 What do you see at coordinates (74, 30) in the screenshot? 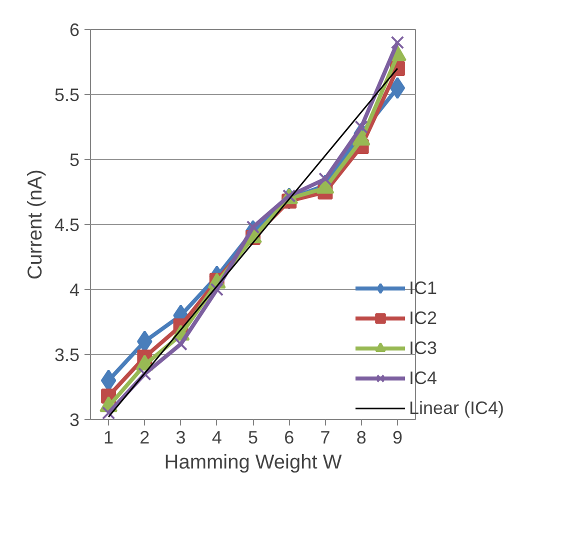
I see `y-tick-label: 6` at bounding box center [74, 30].